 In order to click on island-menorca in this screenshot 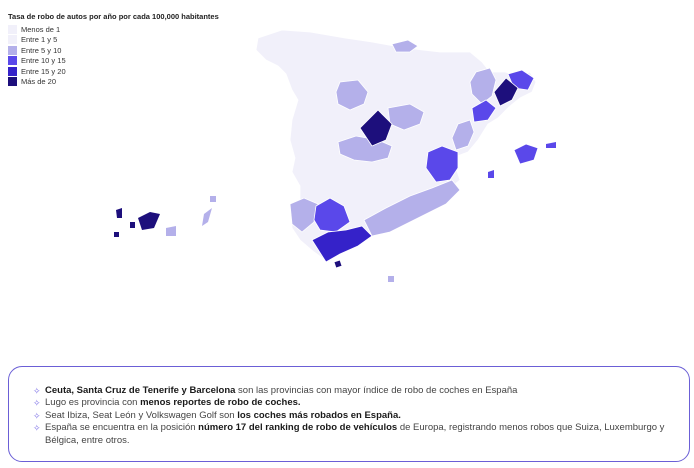, I will do `click(551, 145)`.